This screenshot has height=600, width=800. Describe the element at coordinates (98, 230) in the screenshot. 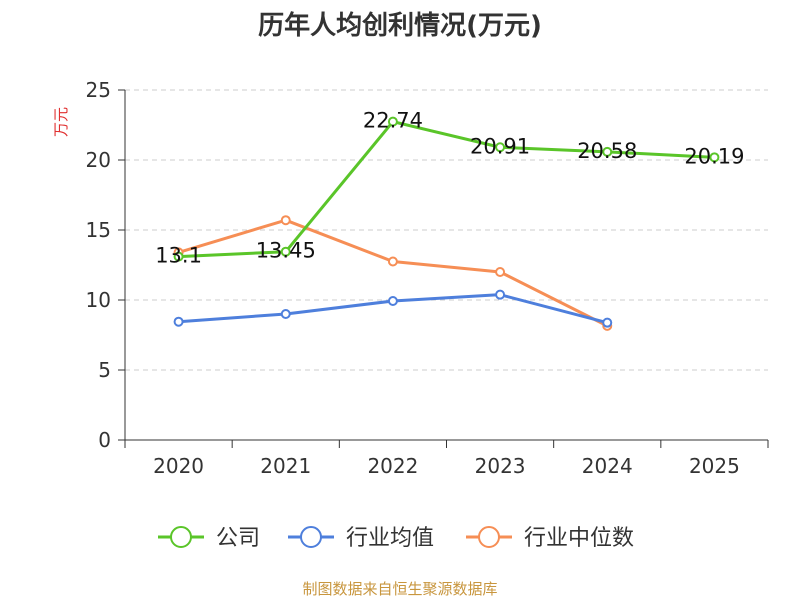

I see `y-tick-label: 15` at that location.